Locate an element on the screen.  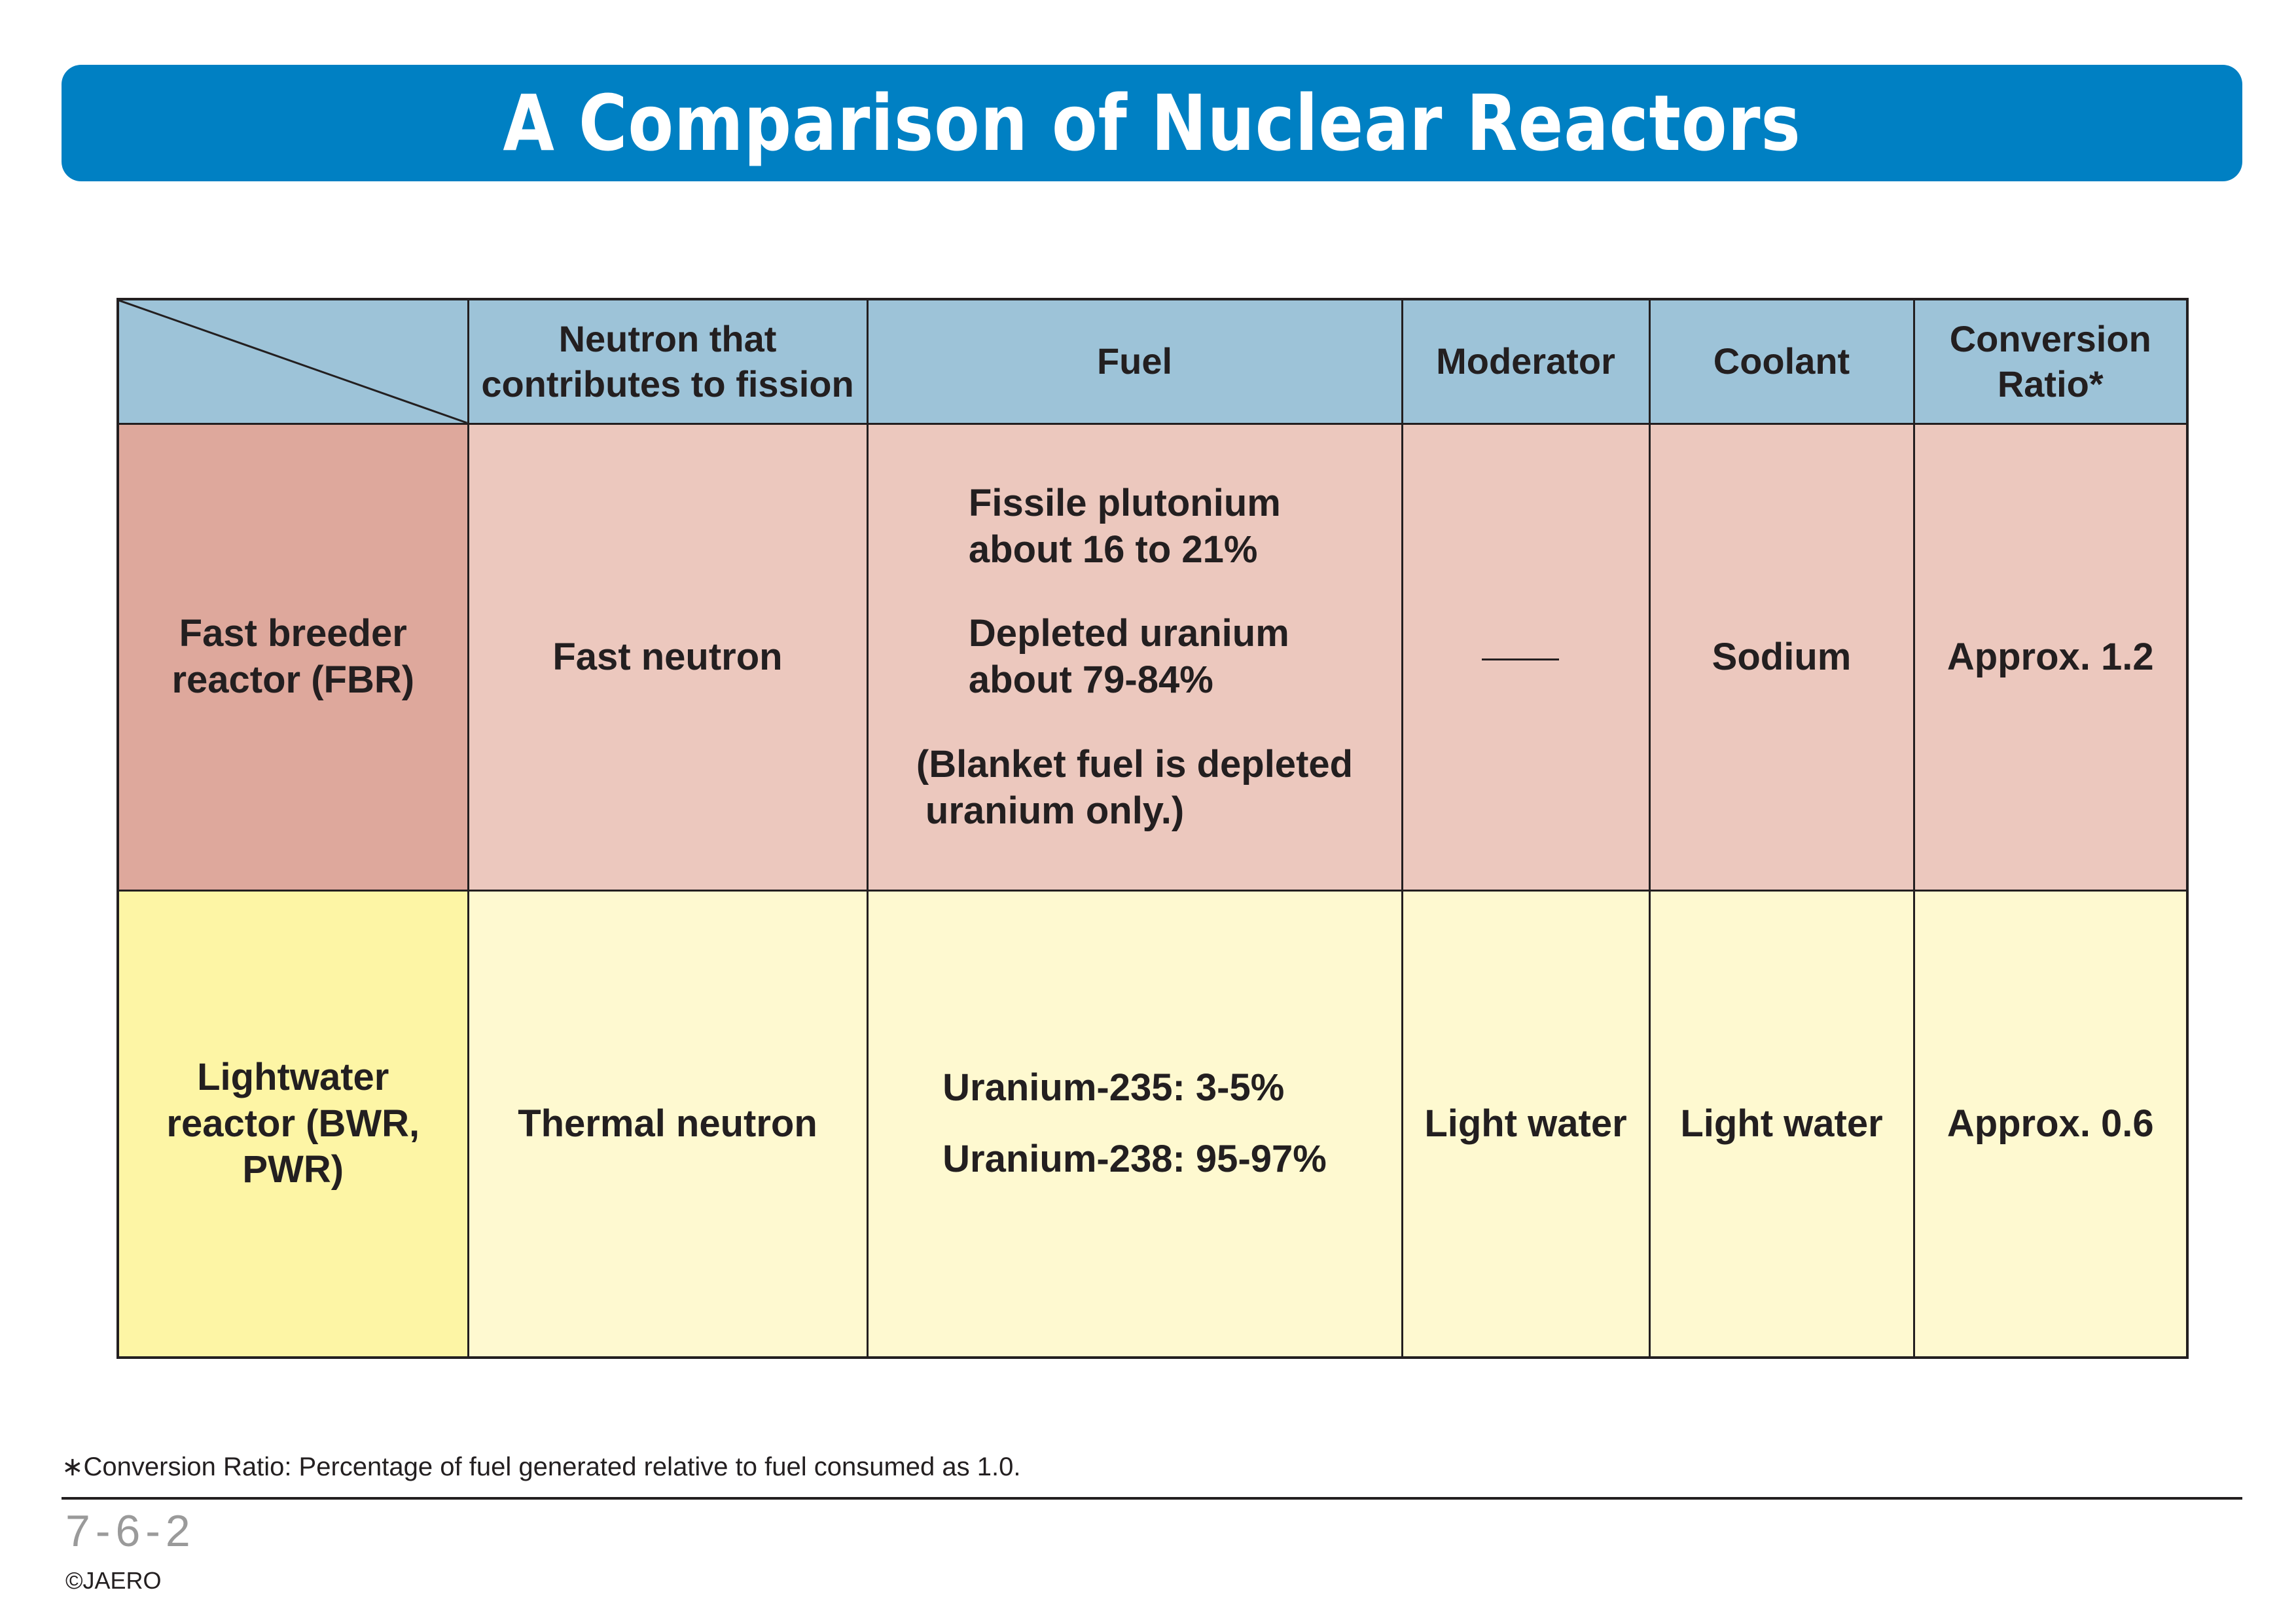
diagonal-divider is located at coordinates (293, 361).